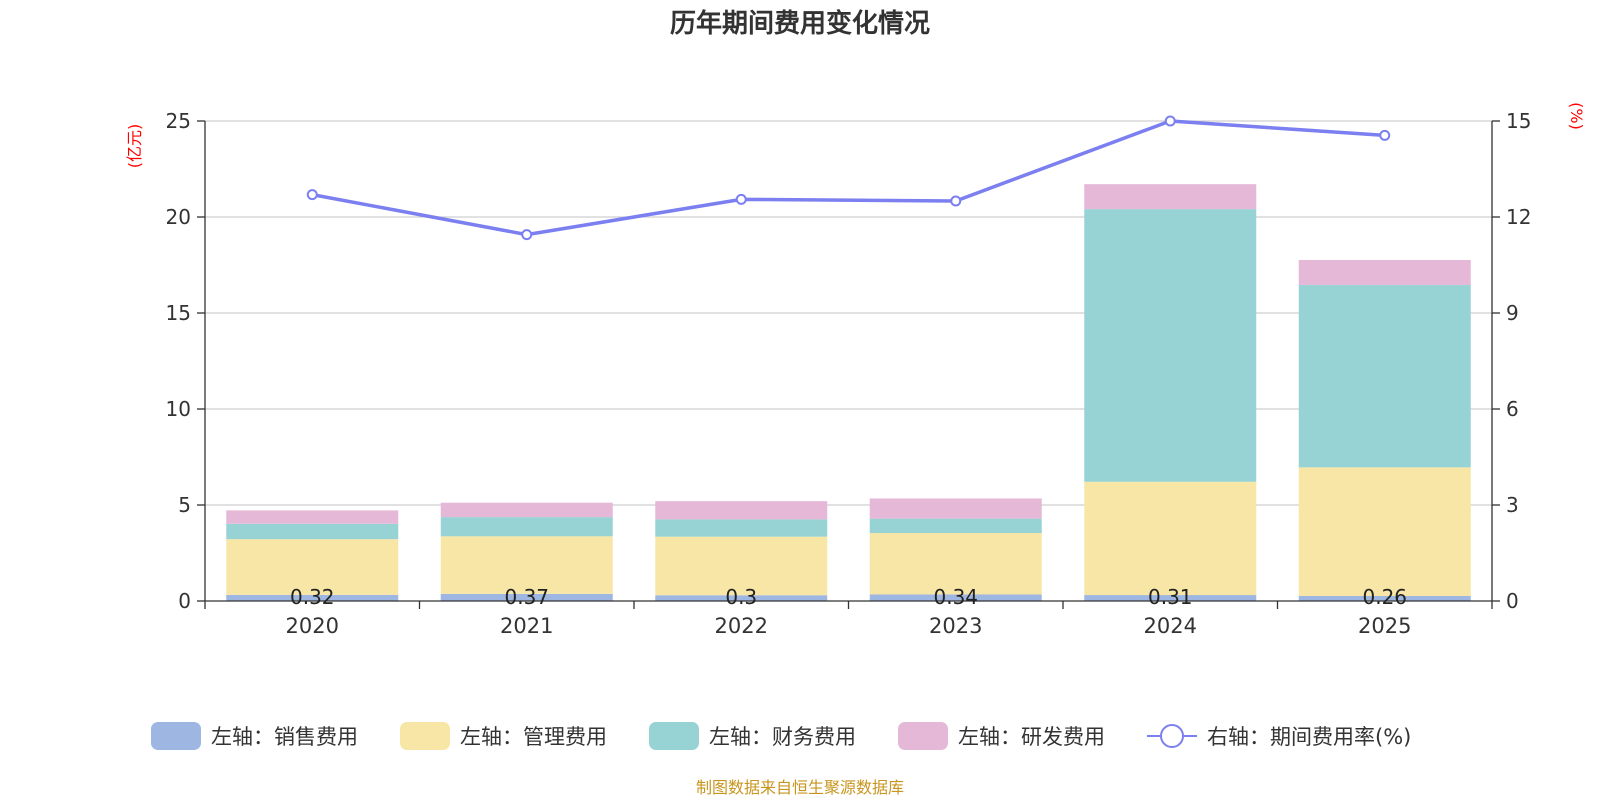 The image size is (1600, 800). What do you see at coordinates (184, 505) in the screenshot?
I see `left-tick-label: 5` at bounding box center [184, 505].